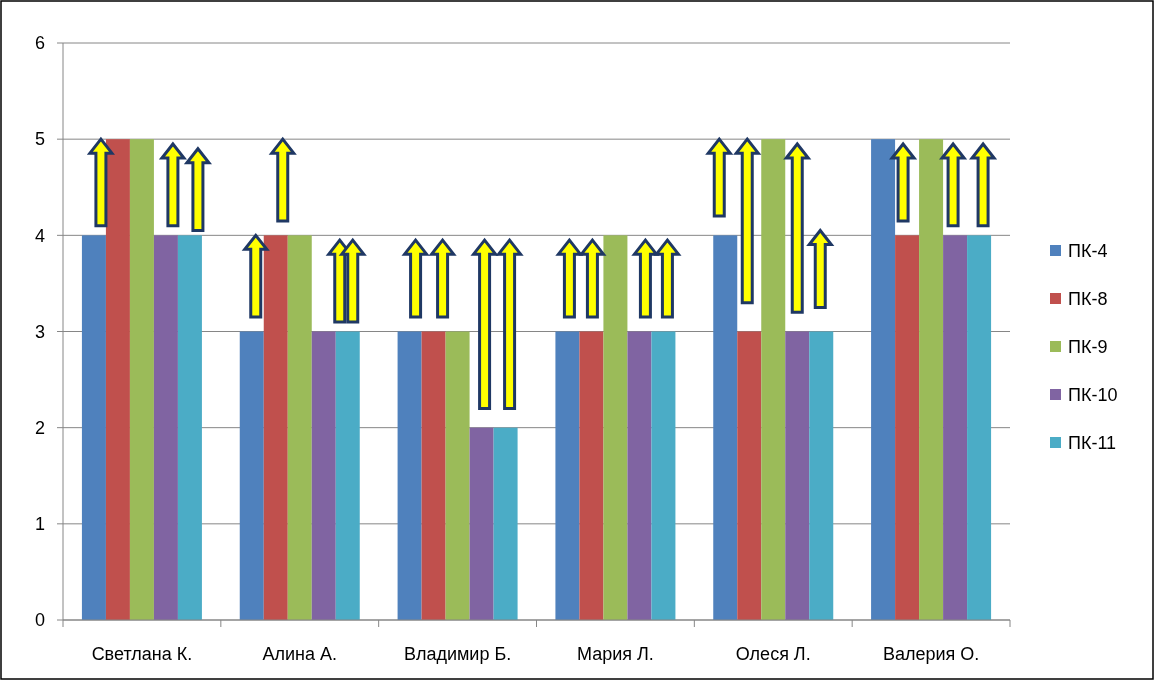 The height and width of the screenshot is (680, 1154). Describe the element at coordinates (1088, 299) in the screenshot. I see `legend-label: ПК-8` at that location.